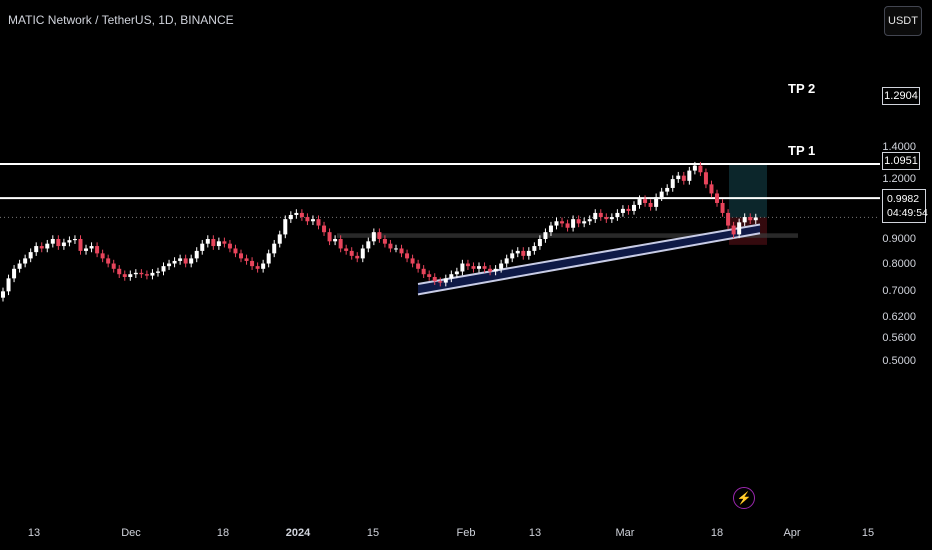 The image size is (932, 550). I want to click on price-tick: 1.2000, so click(899, 179).